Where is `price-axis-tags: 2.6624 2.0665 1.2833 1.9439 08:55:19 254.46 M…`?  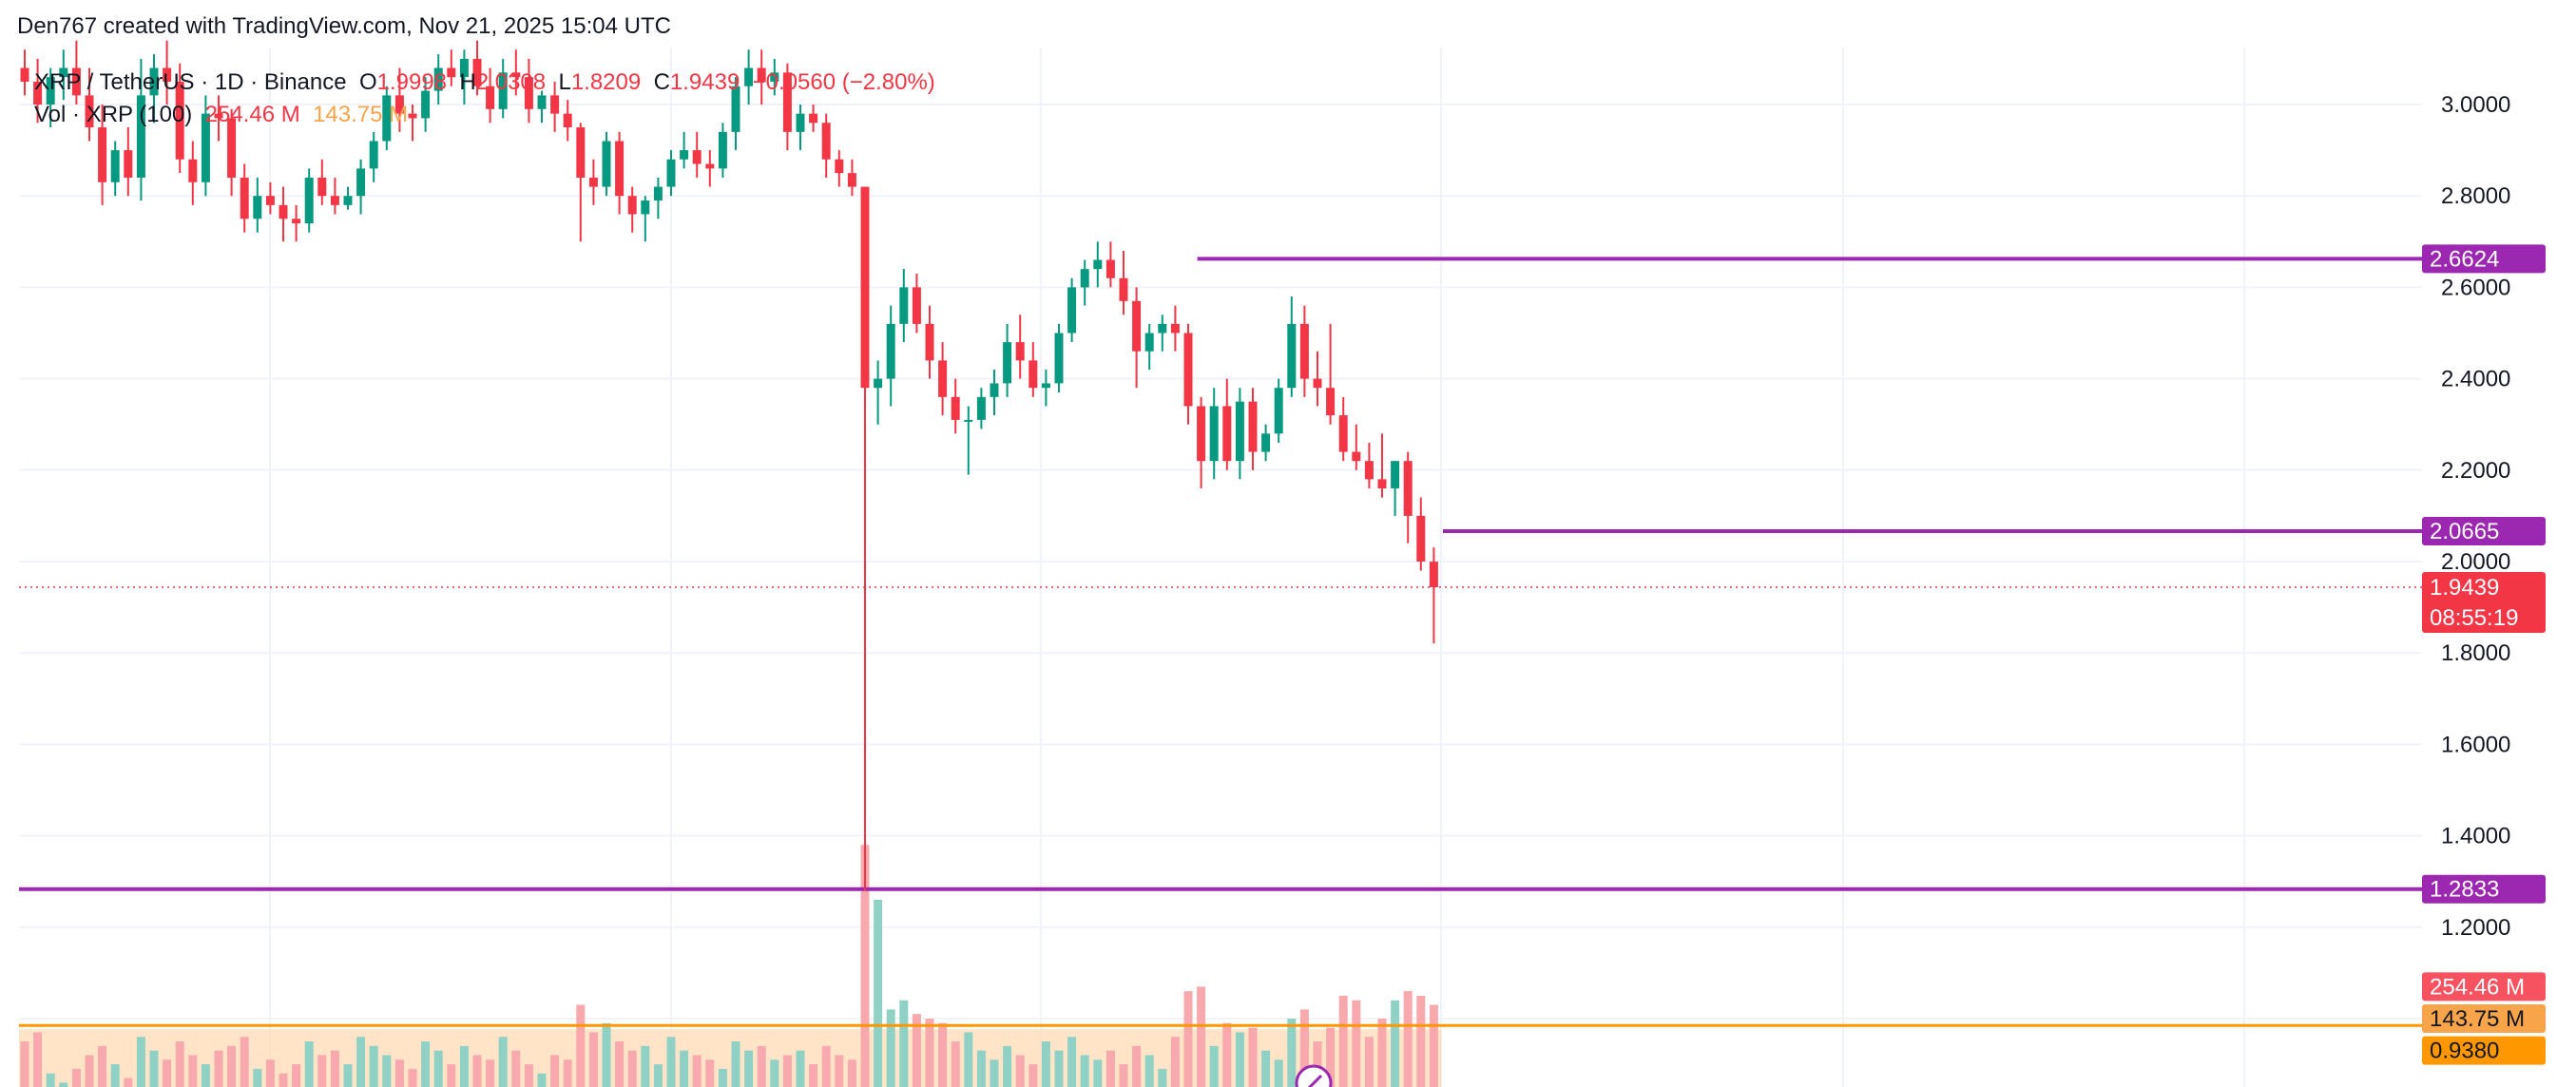
price-axis-tags: 2.6624 2.0665 1.2833 1.9439 08:55:19 254.46 M… is located at coordinates (2484, 654).